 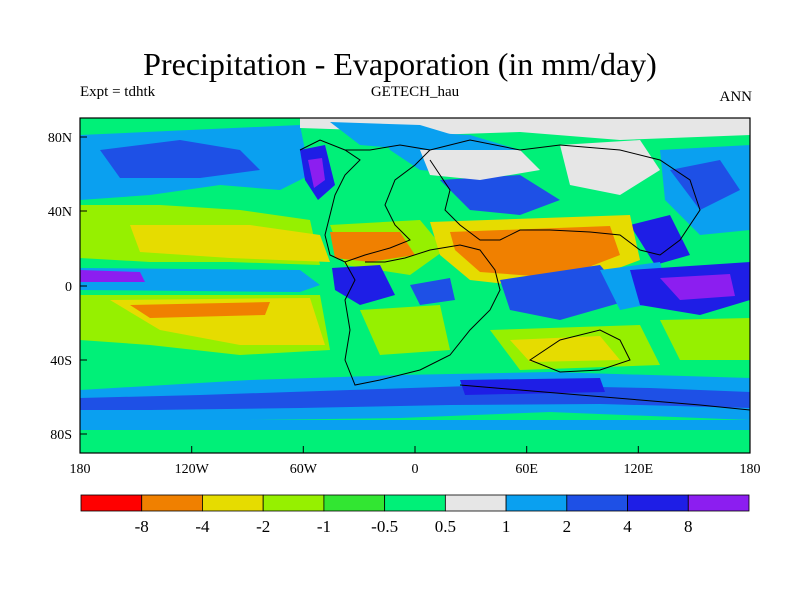 What do you see at coordinates (372, 247) in the screenshot?
I see `fill-north-atlantic-drier` at bounding box center [372, 247].